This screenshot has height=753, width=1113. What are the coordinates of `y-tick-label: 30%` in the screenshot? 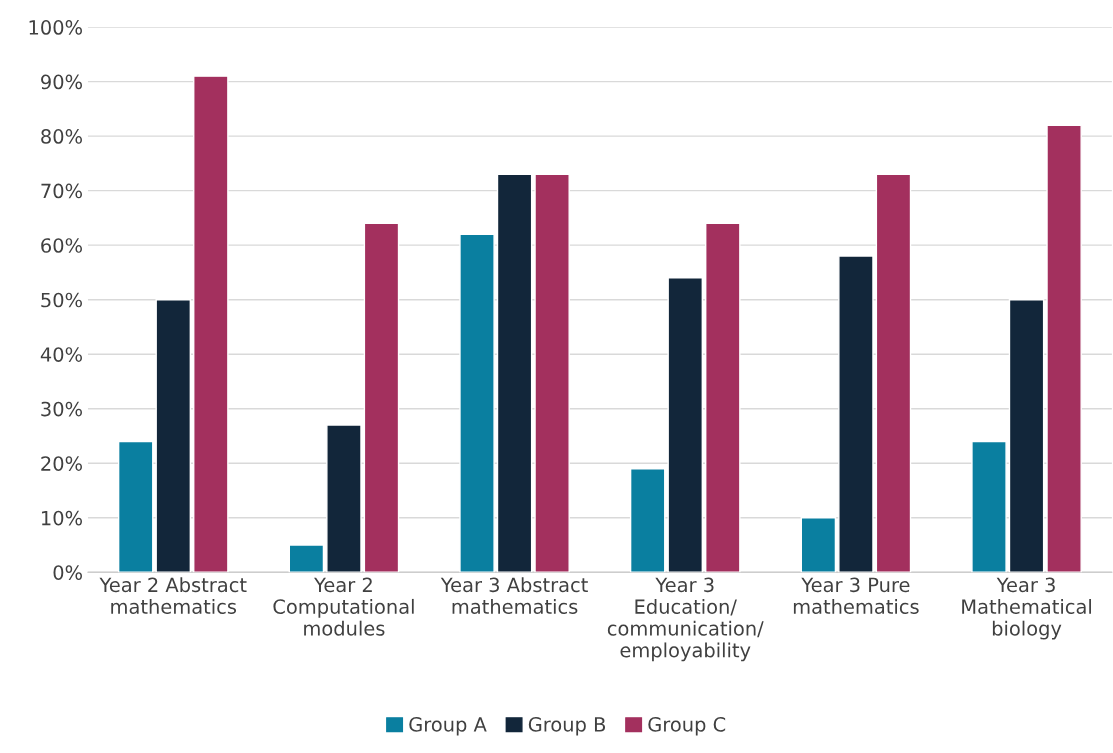 It's located at (61, 409).